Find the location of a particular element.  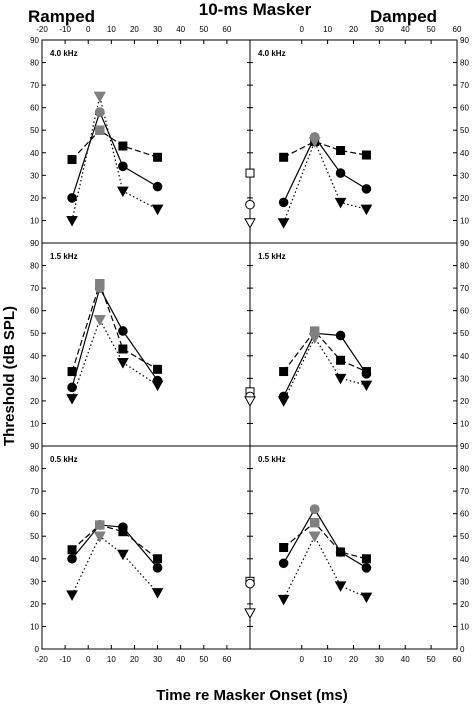

x-axis-label: Time re Masker Onset (ms) is located at coordinates (251, 695).